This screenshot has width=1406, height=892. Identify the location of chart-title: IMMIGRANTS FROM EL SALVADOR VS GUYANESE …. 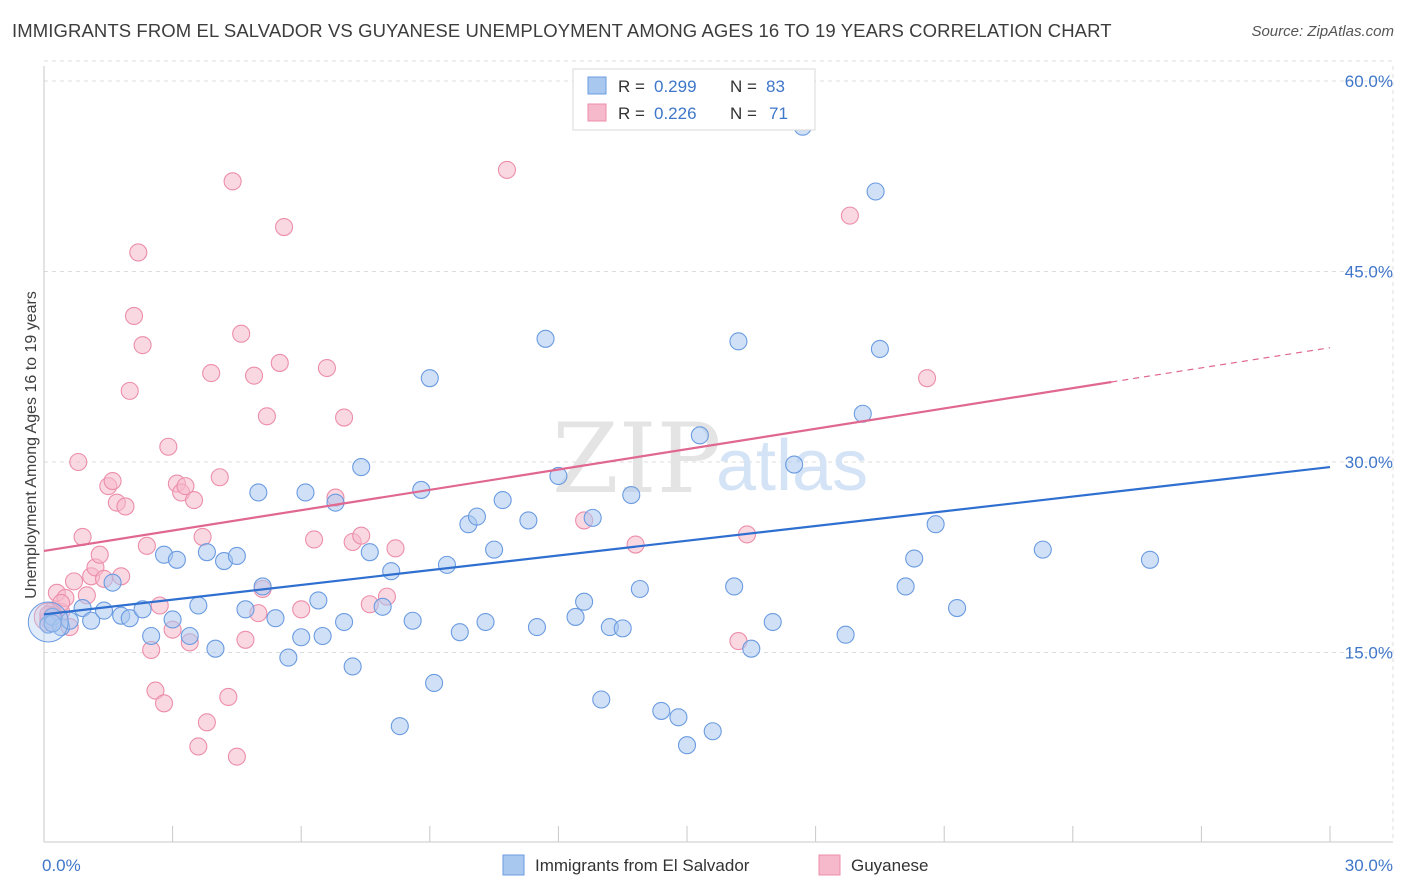
(562, 30).